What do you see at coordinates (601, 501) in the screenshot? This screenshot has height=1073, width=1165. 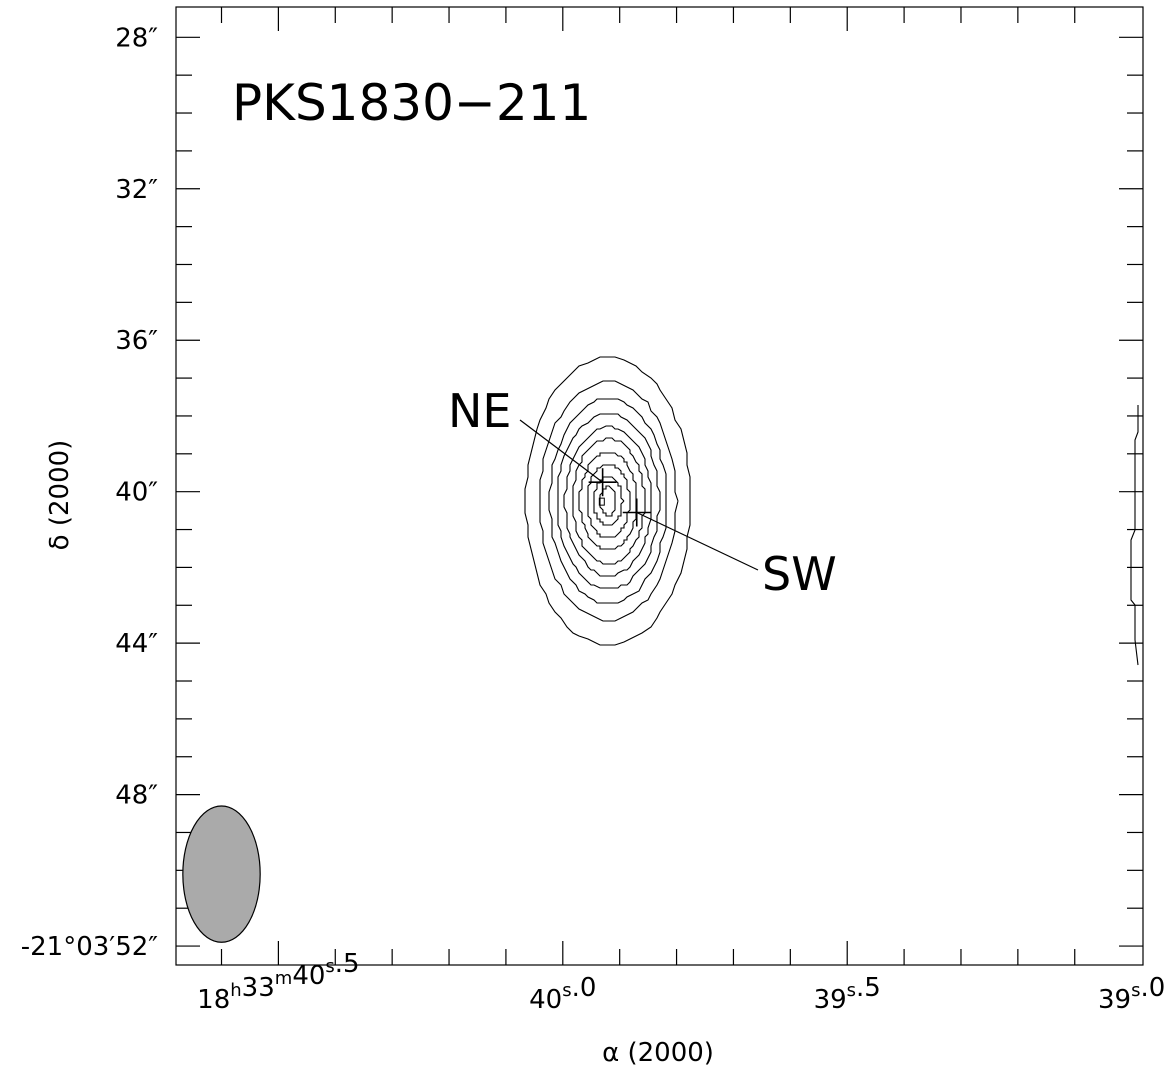 I see `contour-peak` at bounding box center [601, 501].